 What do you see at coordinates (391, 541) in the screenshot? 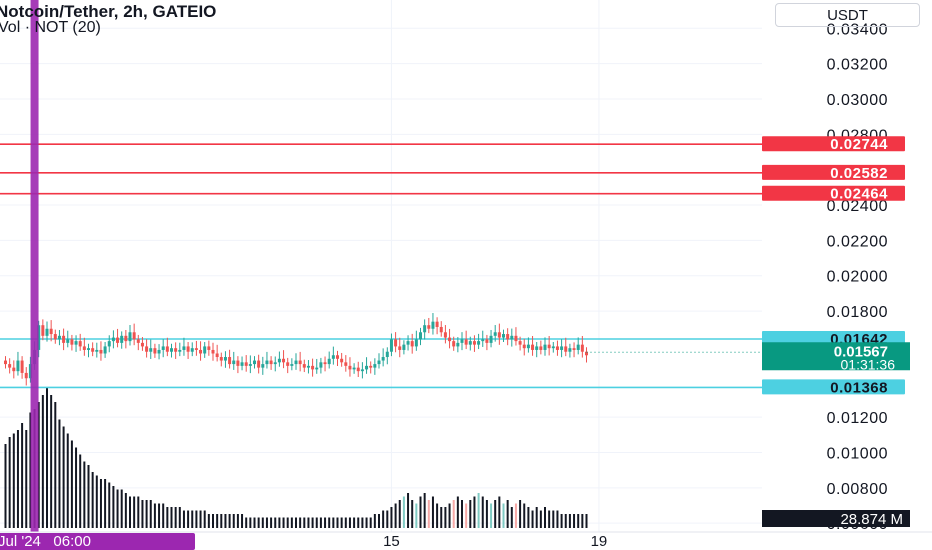
I see `x-tick-label: 15` at bounding box center [391, 541].